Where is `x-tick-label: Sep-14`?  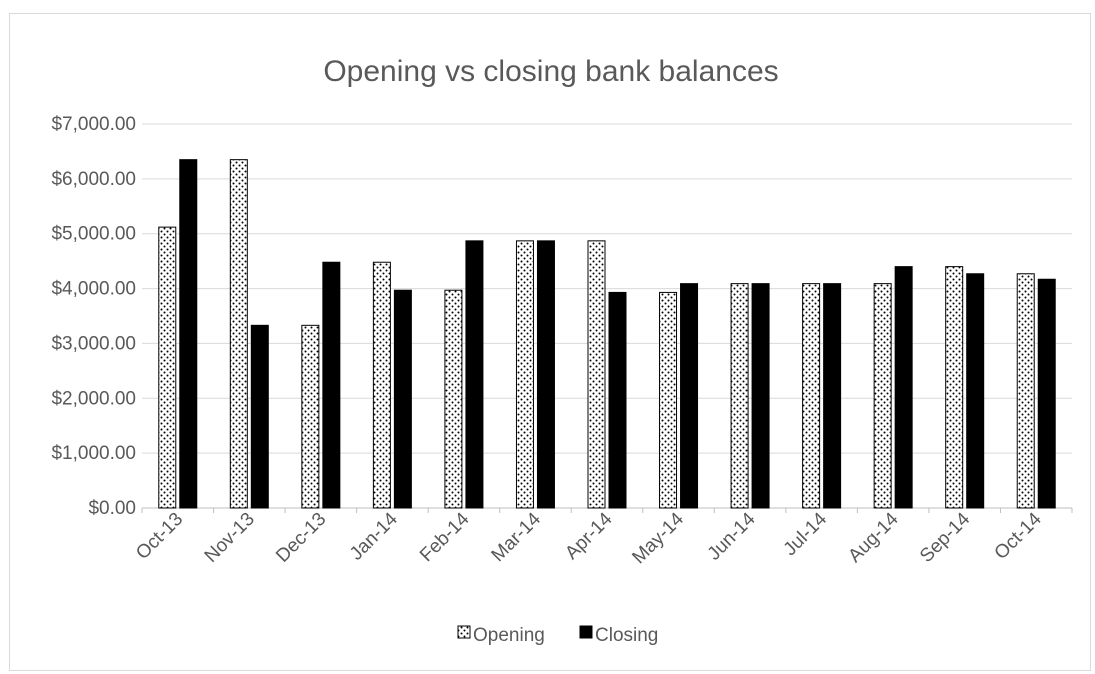 x-tick-label: Sep-14 is located at coordinates (945, 537).